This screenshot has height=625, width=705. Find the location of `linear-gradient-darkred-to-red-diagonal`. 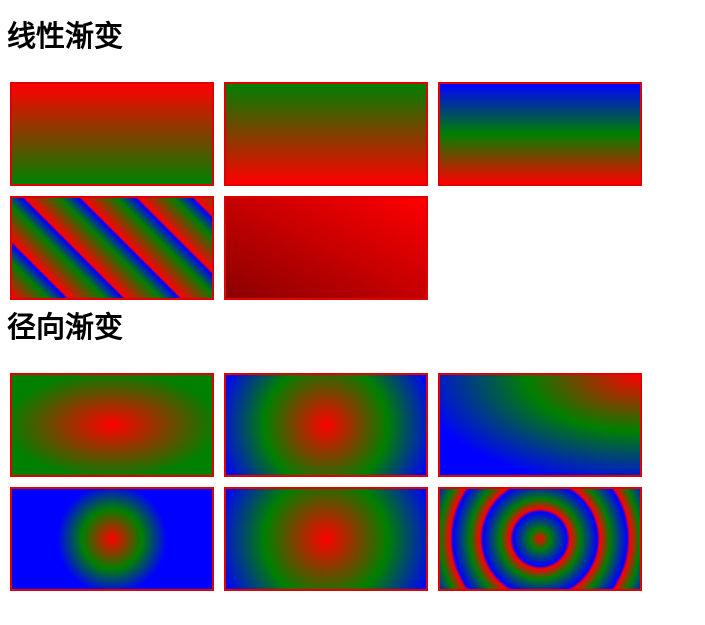

linear-gradient-darkred-to-red-diagonal is located at coordinates (326, 248).